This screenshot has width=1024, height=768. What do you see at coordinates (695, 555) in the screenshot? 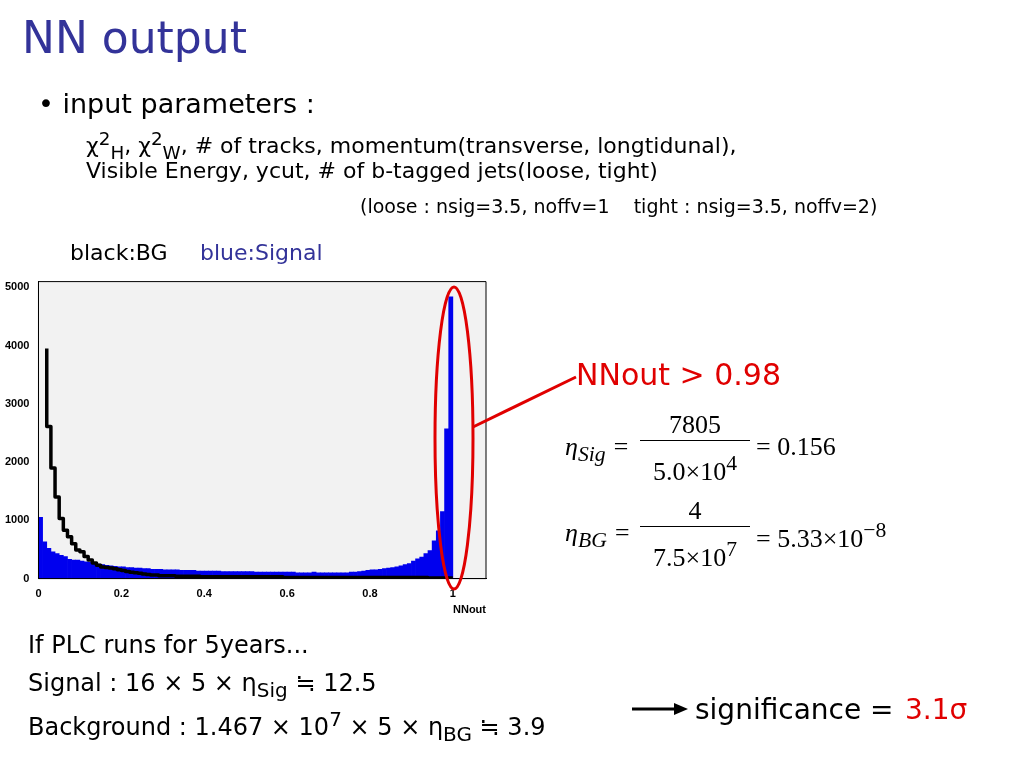
I see `text: 7.5×10$^{7}$` at bounding box center [695, 555].